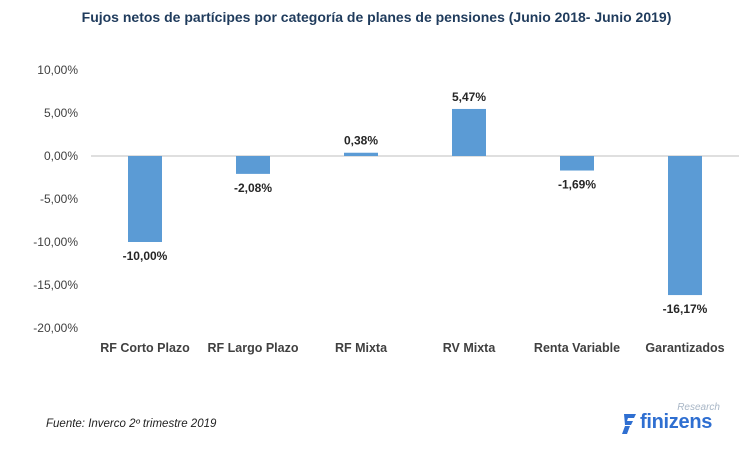 The width and height of the screenshot is (753, 459). What do you see at coordinates (145, 256) in the screenshot?
I see `data-label: -10,00%` at bounding box center [145, 256].